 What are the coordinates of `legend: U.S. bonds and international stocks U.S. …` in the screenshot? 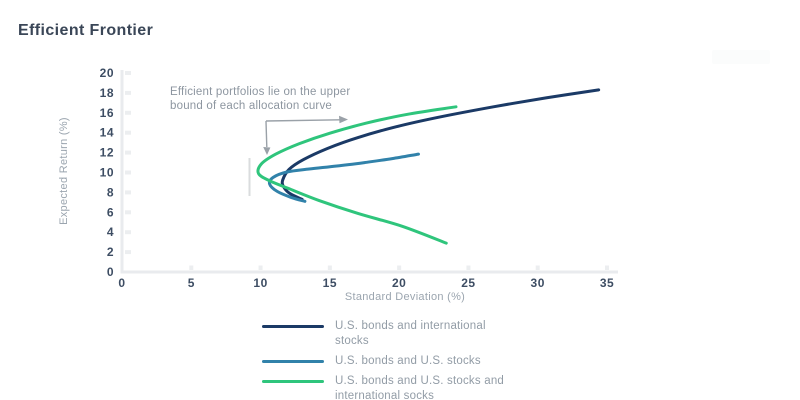 It's located at (391, 359).